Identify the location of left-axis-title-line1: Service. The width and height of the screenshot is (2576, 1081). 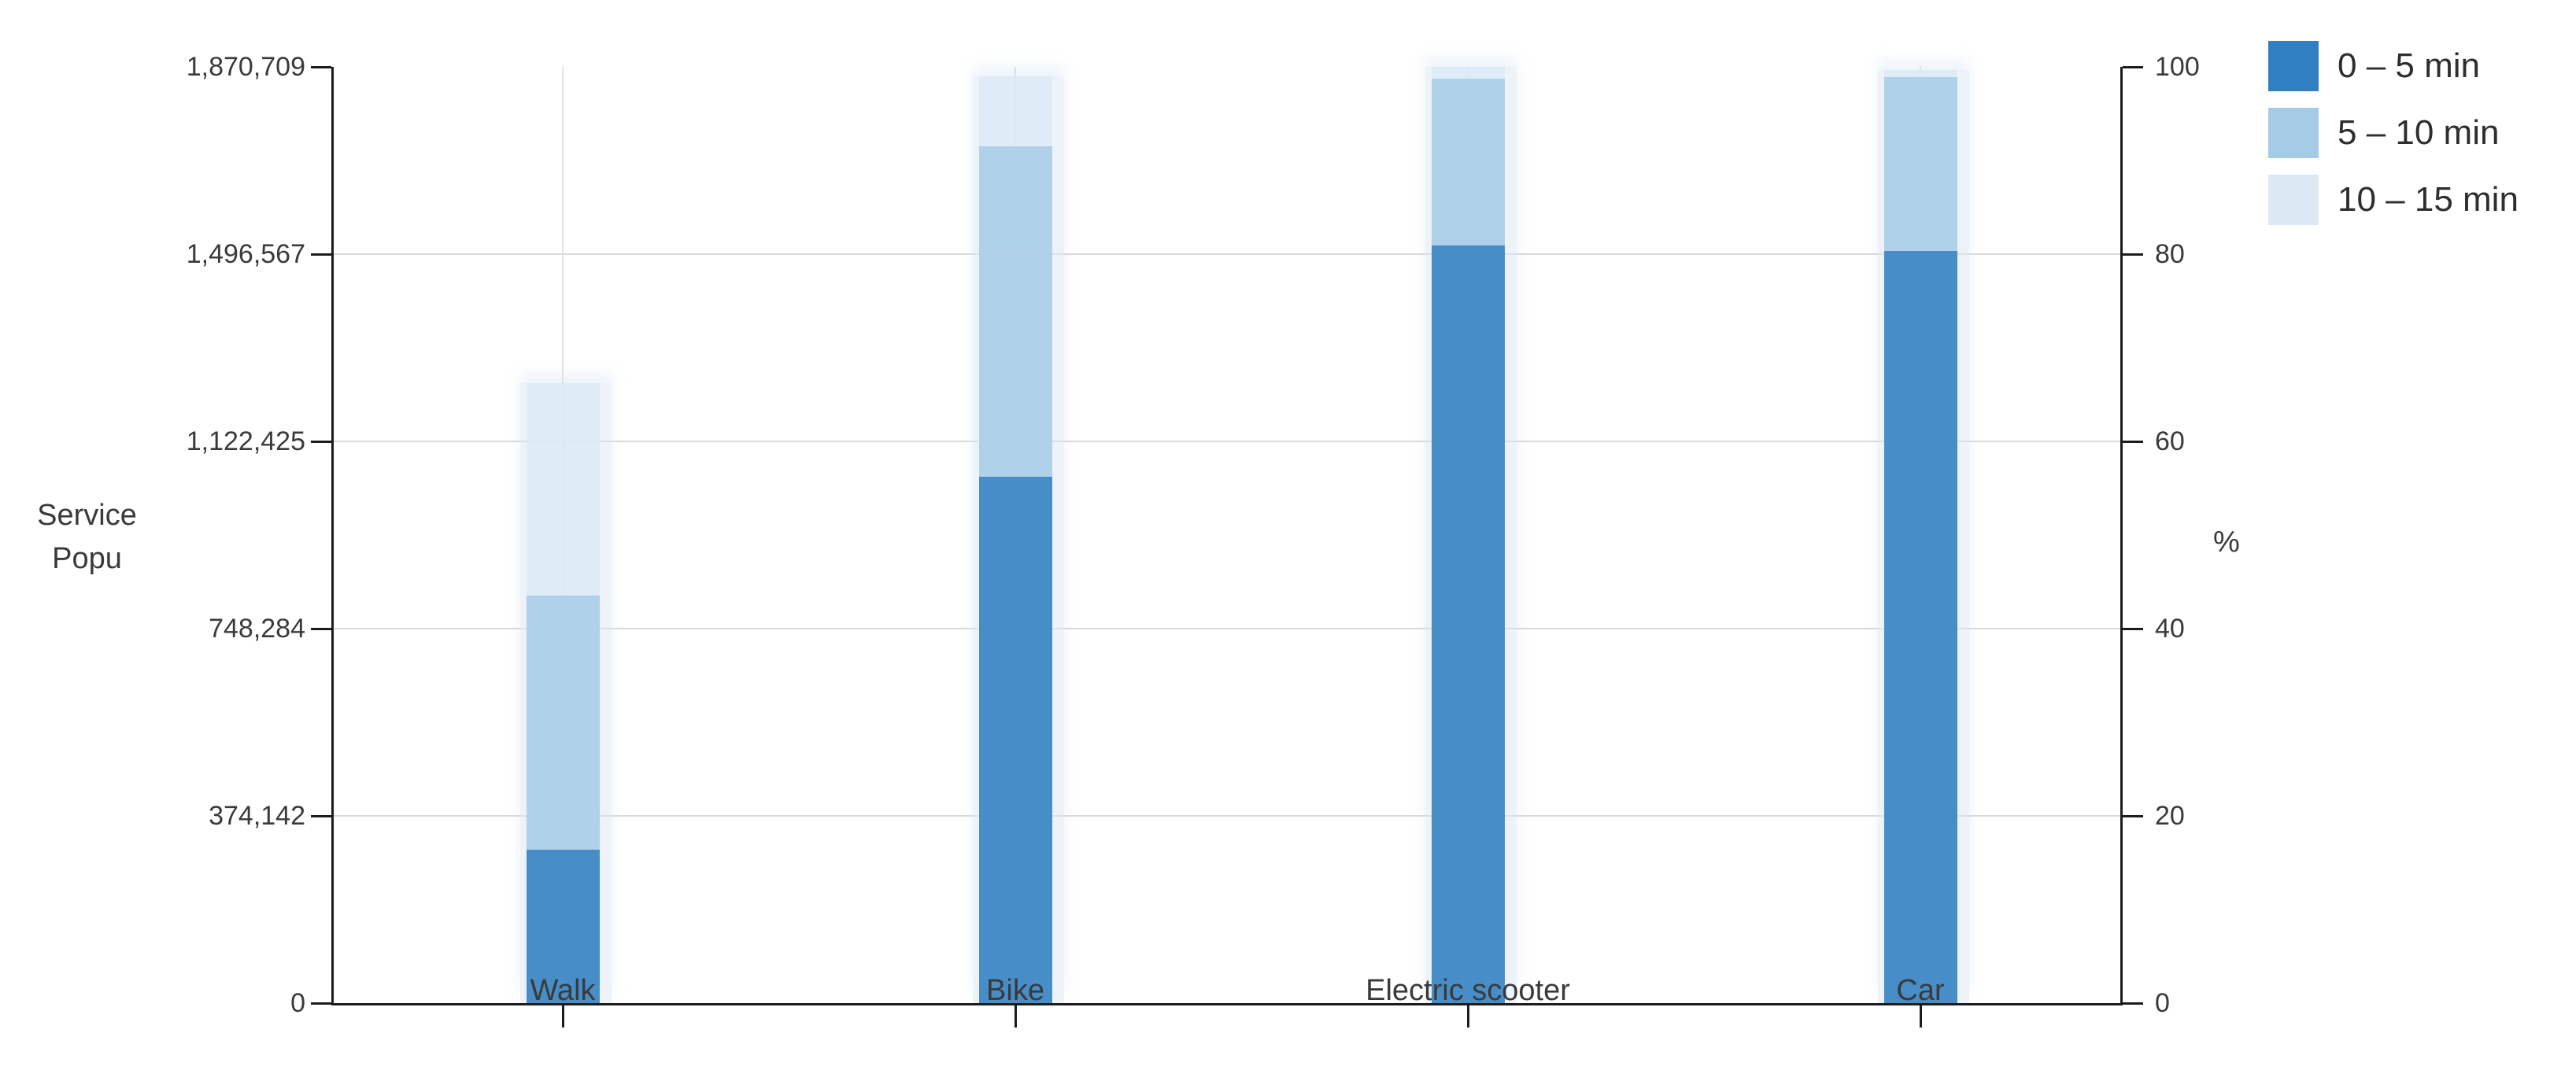
(87, 515).